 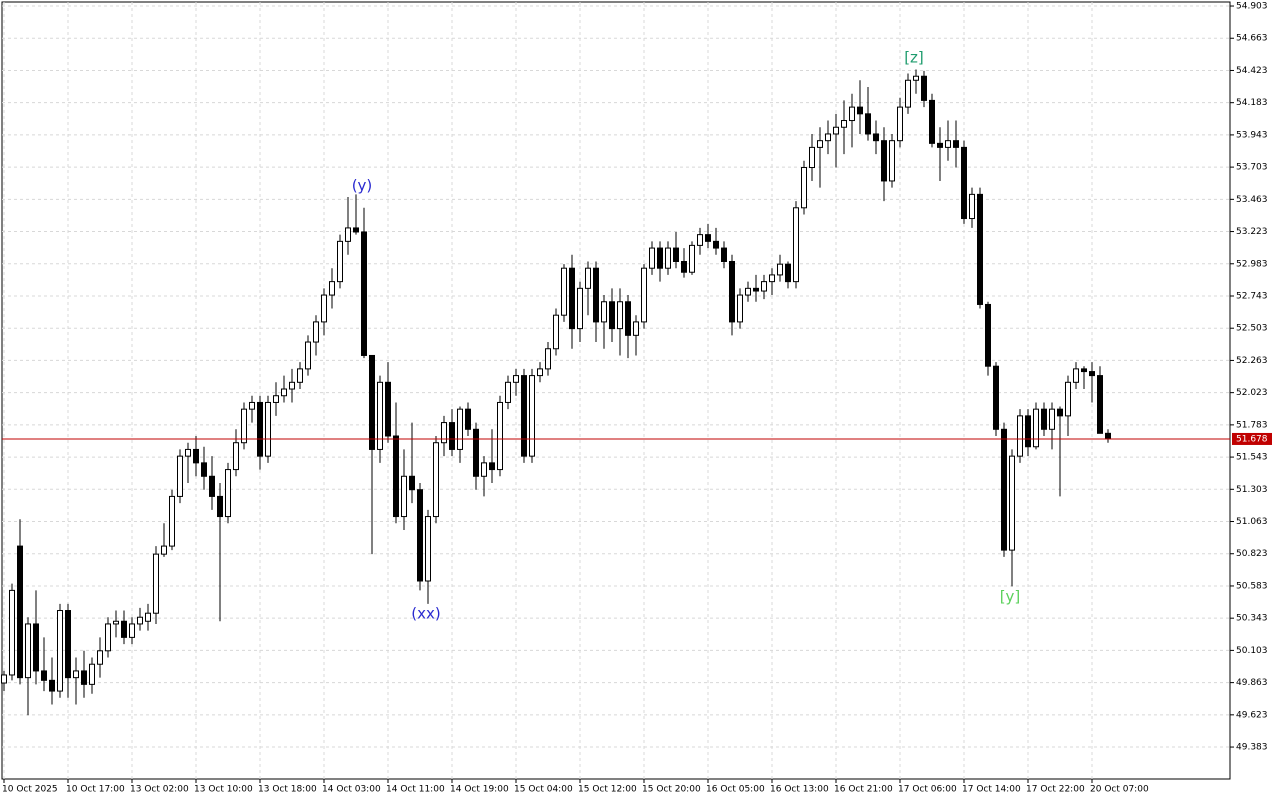 I want to click on x-tick-label: 14 Oct 03:00, so click(x=351, y=790).